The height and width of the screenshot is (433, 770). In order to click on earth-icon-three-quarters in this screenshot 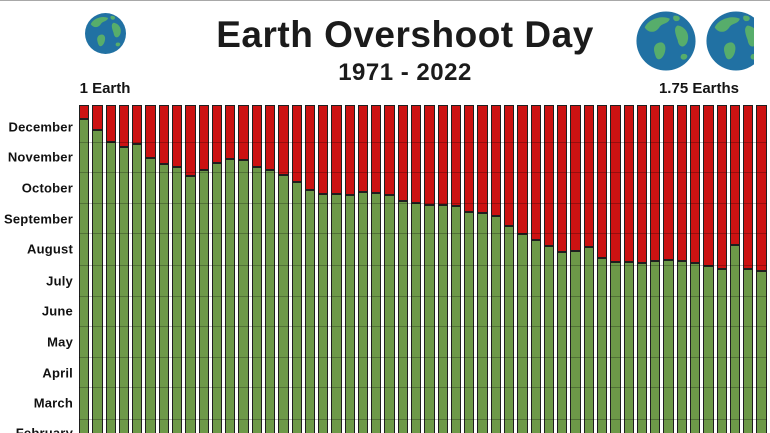, I will do `click(729, 41)`.